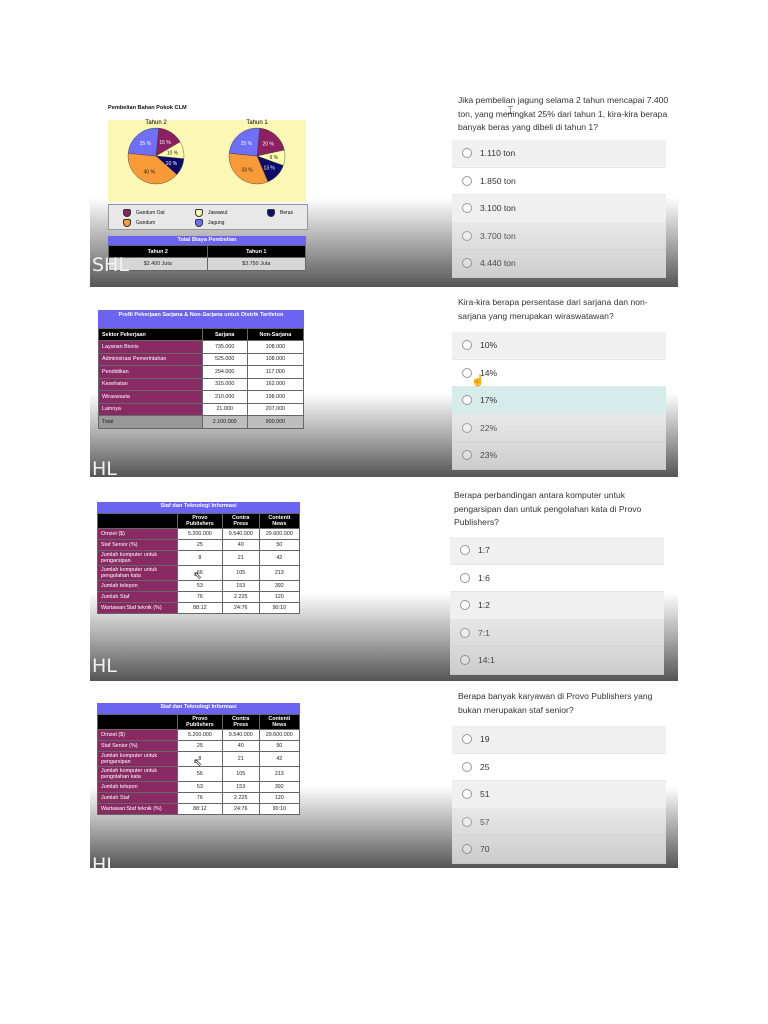 The height and width of the screenshot is (1024, 768). Describe the element at coordinates (279, 746) in the screenshot. I see `table-cell: 50` at that location.